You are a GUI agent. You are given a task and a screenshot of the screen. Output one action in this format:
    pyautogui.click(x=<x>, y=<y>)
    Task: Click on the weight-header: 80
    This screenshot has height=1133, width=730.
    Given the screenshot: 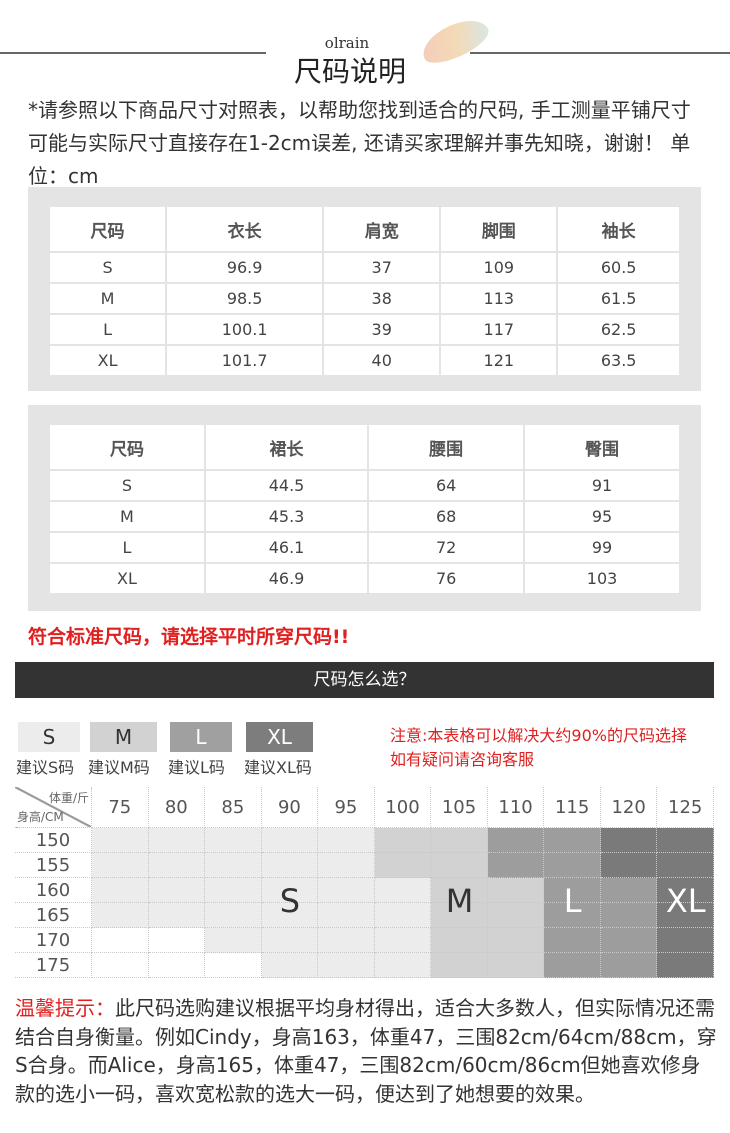 What is the action you would take?
    pyautogui.click(x=177, y=807)
    